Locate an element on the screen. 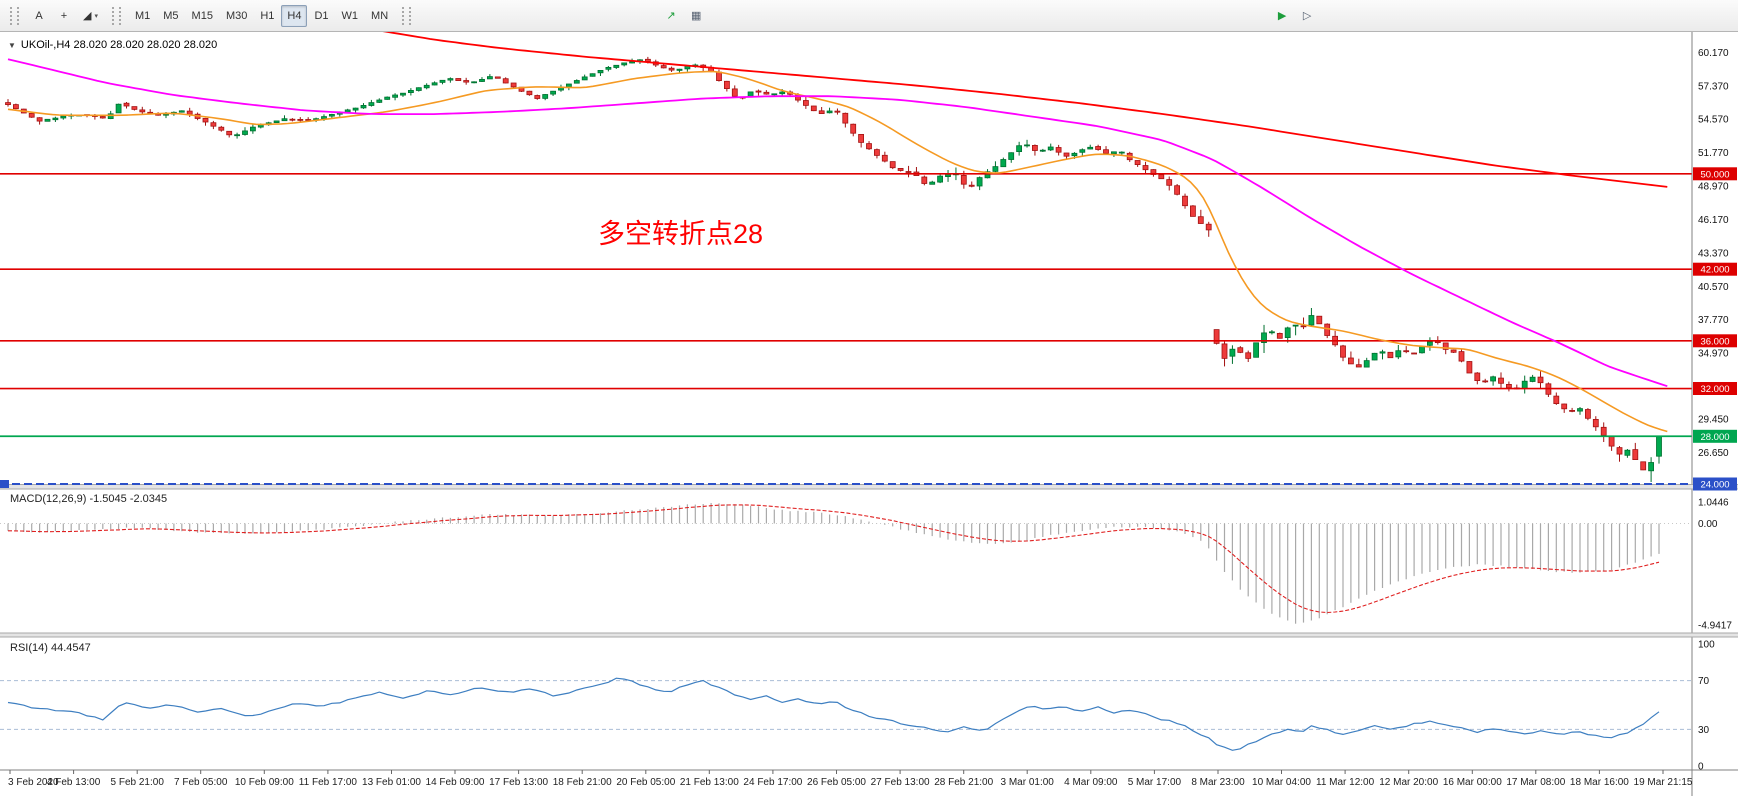  svg-text: 10 Feb 09:00 is located at coordinates (264, 782).